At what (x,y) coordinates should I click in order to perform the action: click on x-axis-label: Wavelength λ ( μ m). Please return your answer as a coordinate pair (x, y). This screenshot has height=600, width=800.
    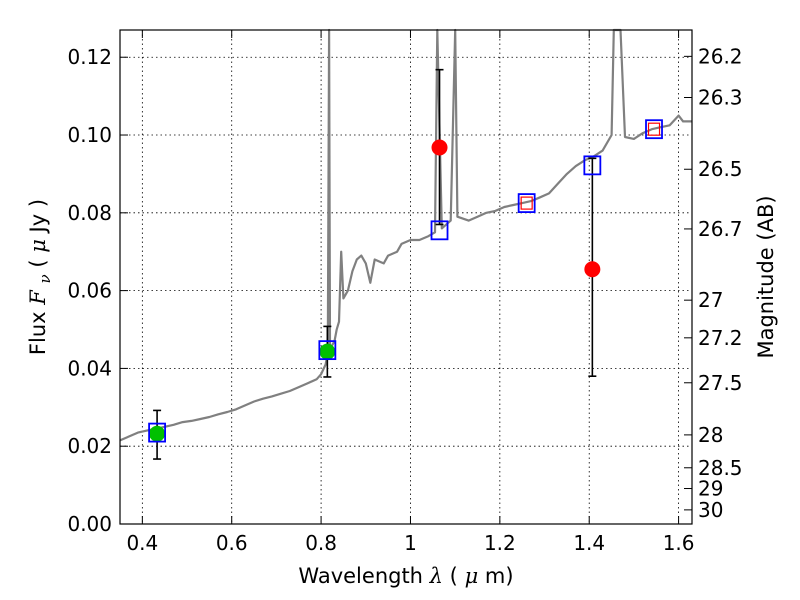
    Looking at the image, I should click on (405, 576).